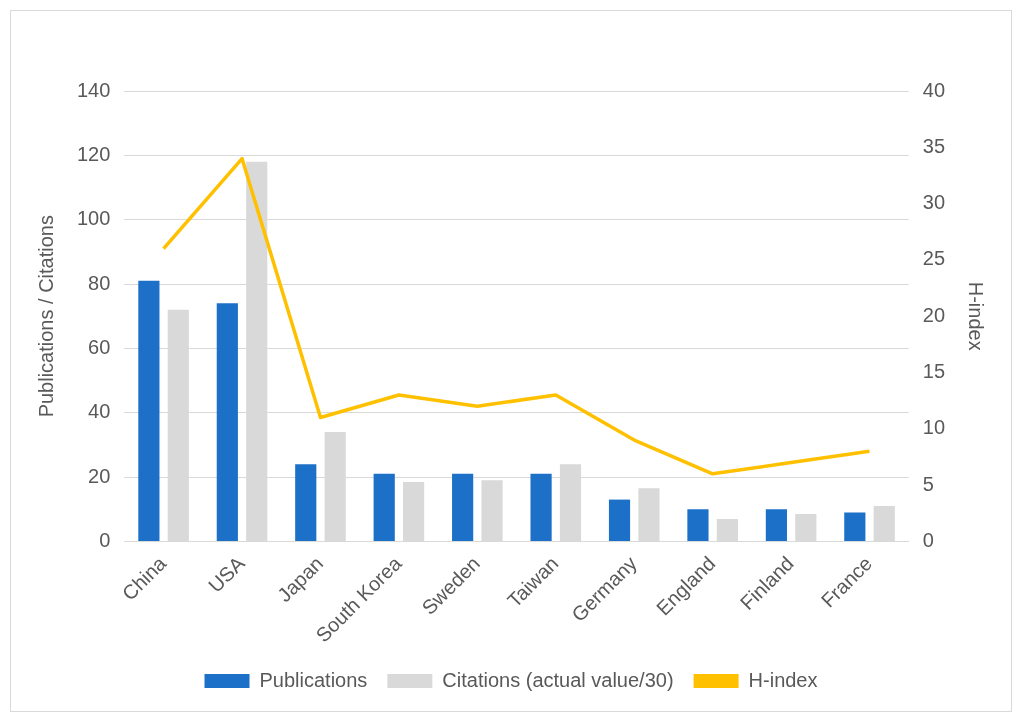  Describe the element at coordinates (933, 202) in the screenshot. I see `y2-tick-label: 30` at that location.